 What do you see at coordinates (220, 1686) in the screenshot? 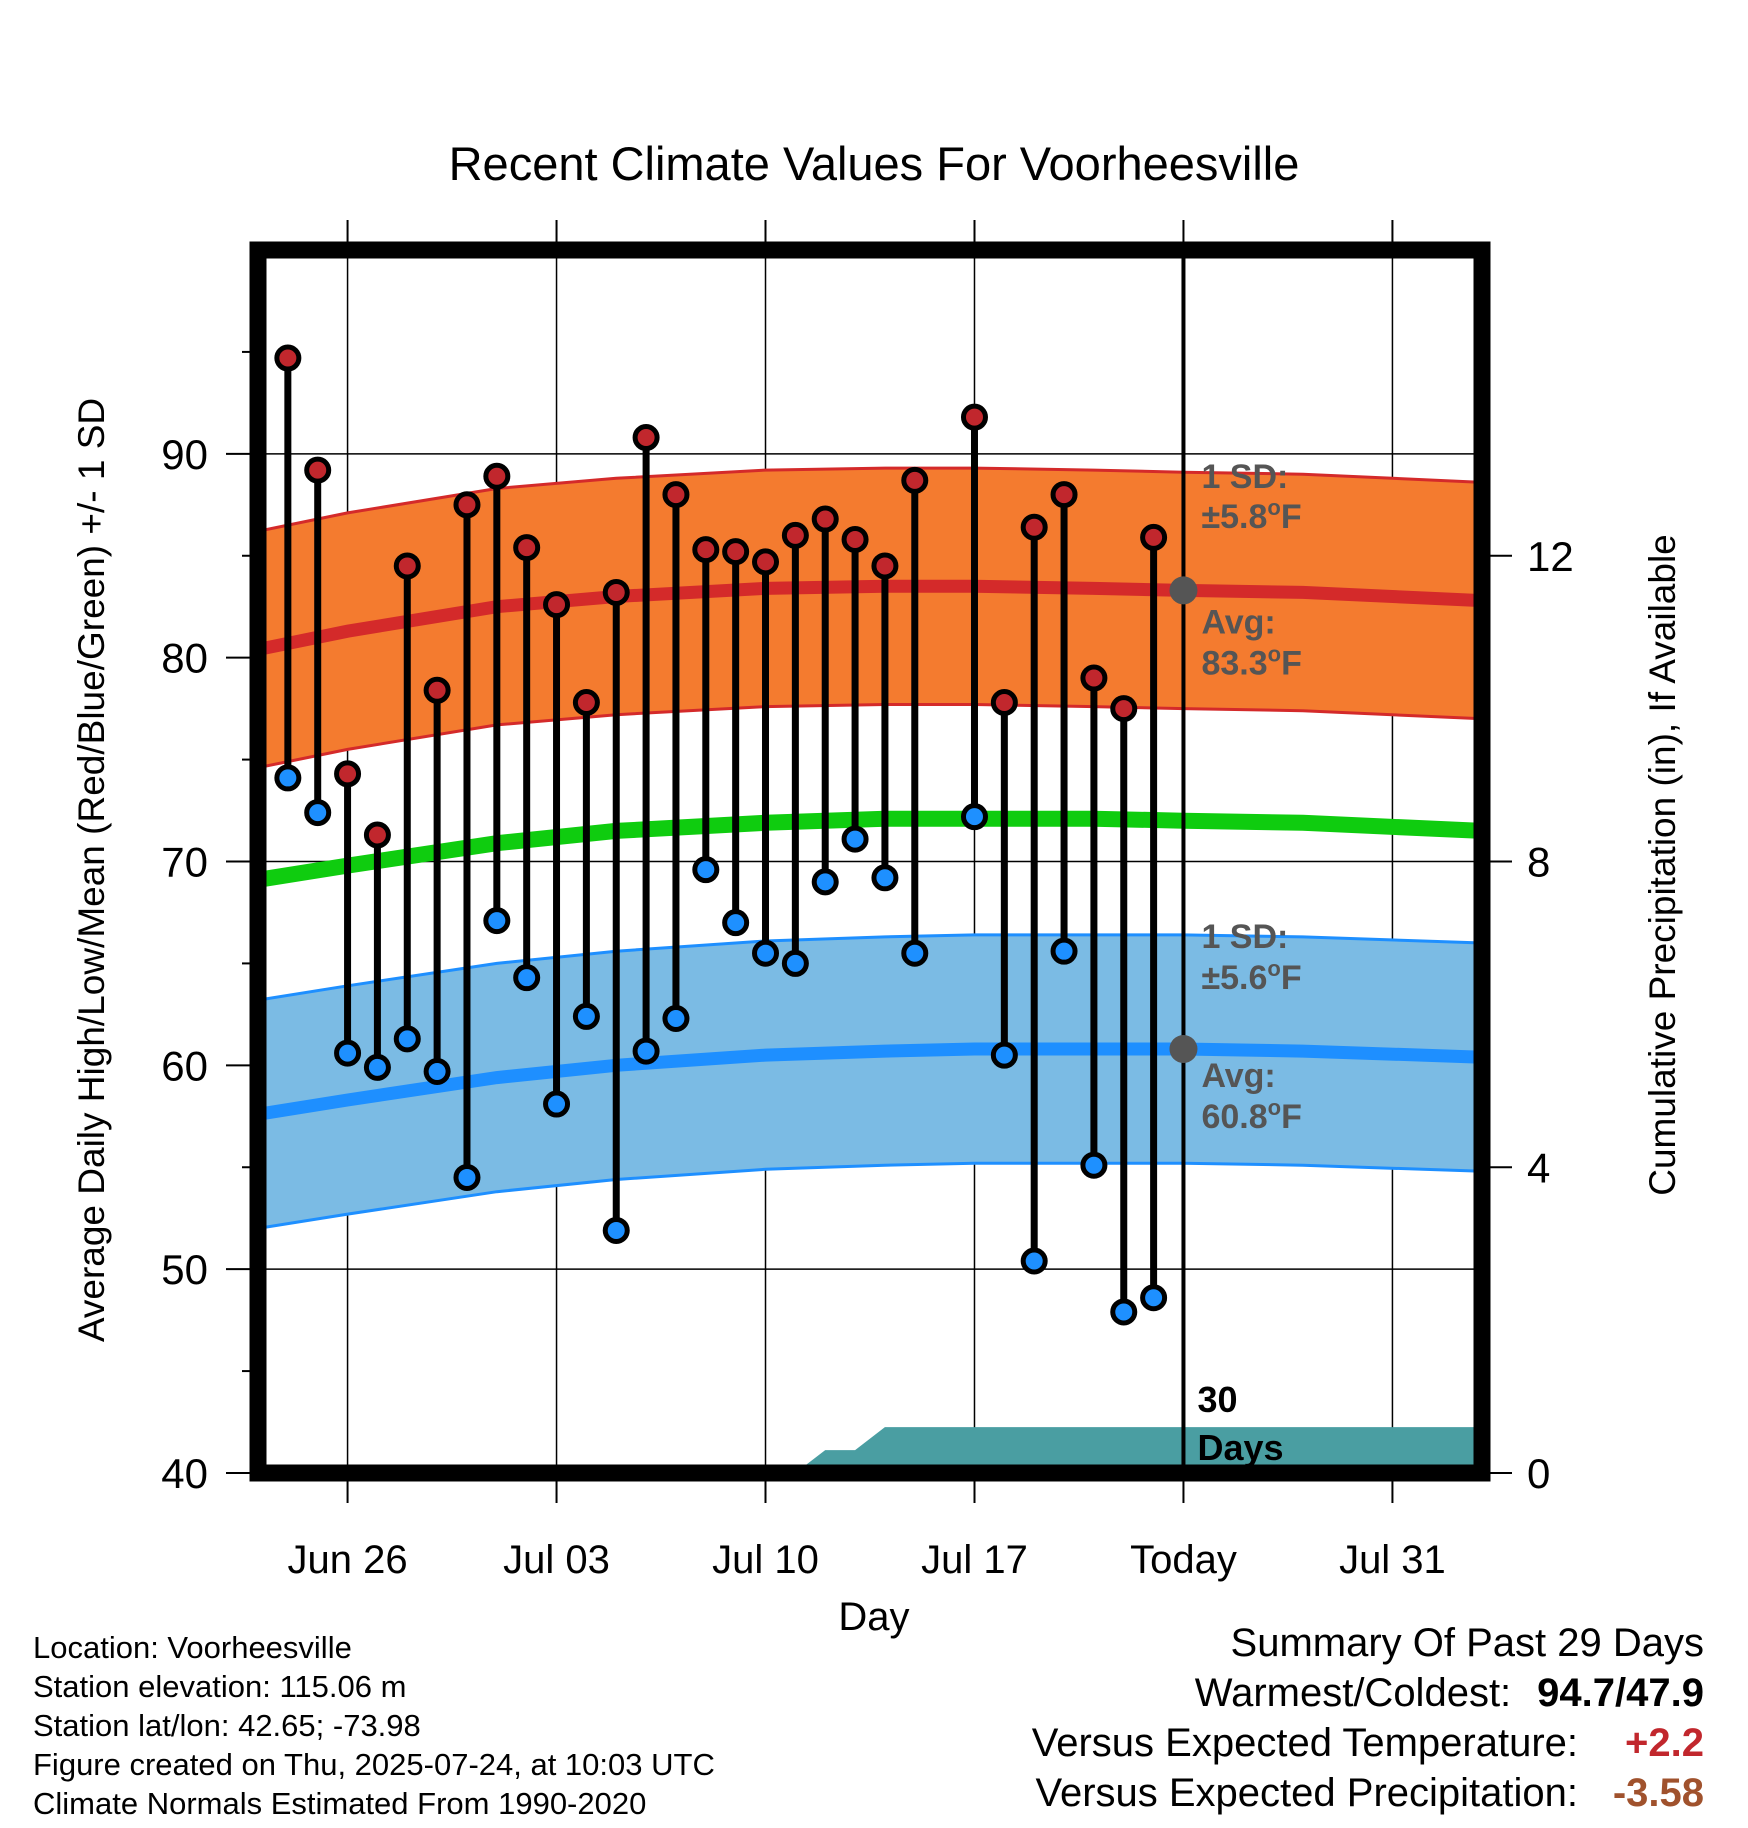
I see `station-elevation: Station elevation: 115.06 m` at bounding box center [220, 1686].